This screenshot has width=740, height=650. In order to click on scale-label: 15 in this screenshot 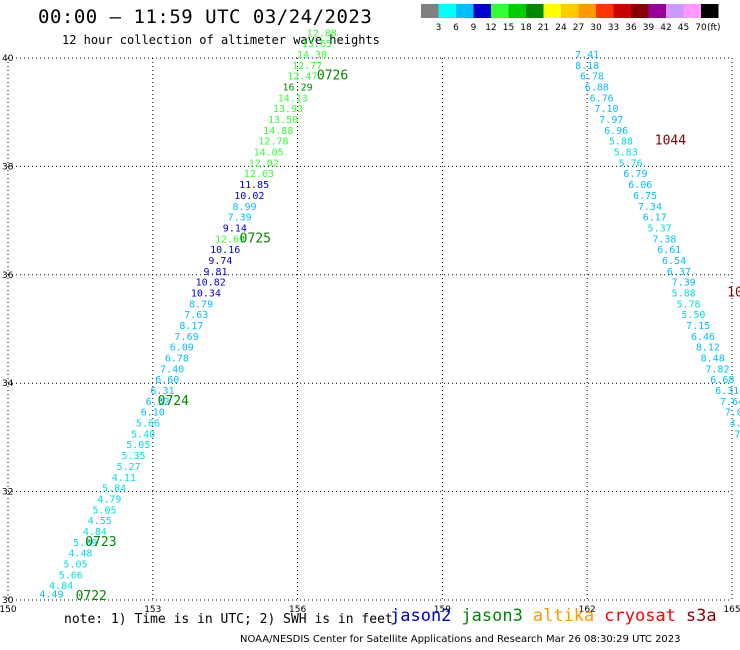, I will do `click(508, 28)`.